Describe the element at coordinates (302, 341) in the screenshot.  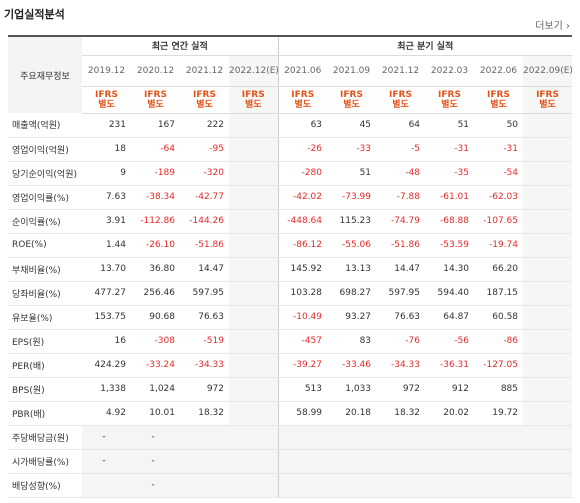
I see `table-cell: -457` at that location.